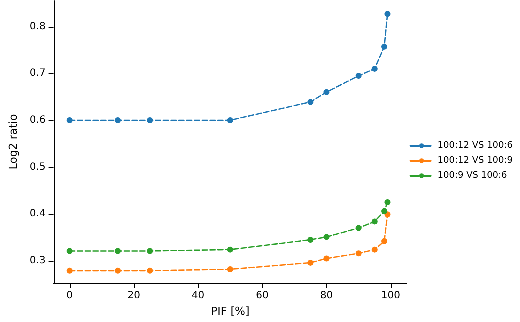 Image resolution: width=520 pixels, height=322 pixels. I want to click on legend-label: 100:12 VS 100:6, so click(476, 146).